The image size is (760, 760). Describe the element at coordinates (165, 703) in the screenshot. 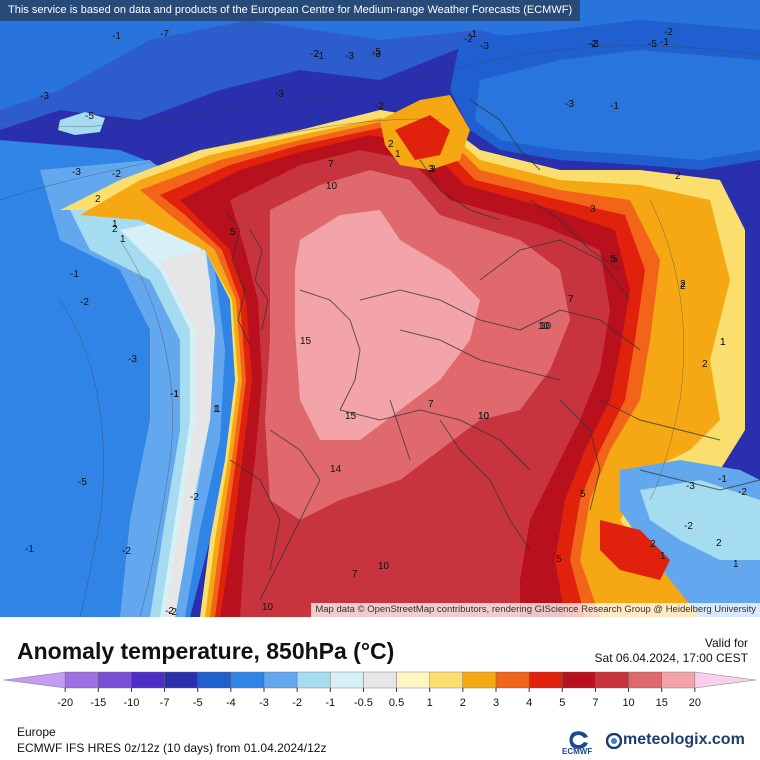

I see `scale-tick-label: -7` at that location.